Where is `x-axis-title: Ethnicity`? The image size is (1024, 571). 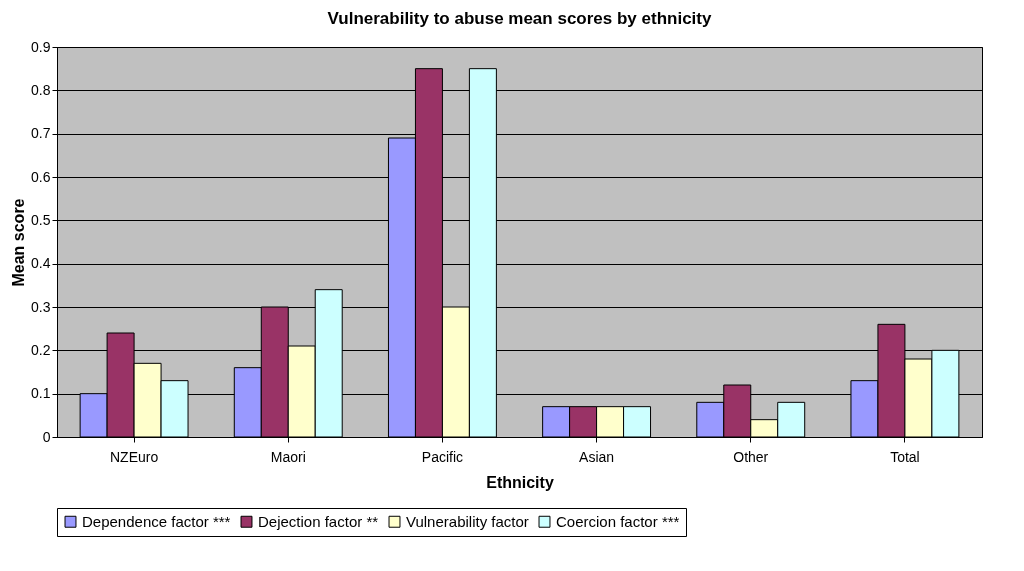 x-axis-title: Ethnicity is located at coordinates (520, 482).